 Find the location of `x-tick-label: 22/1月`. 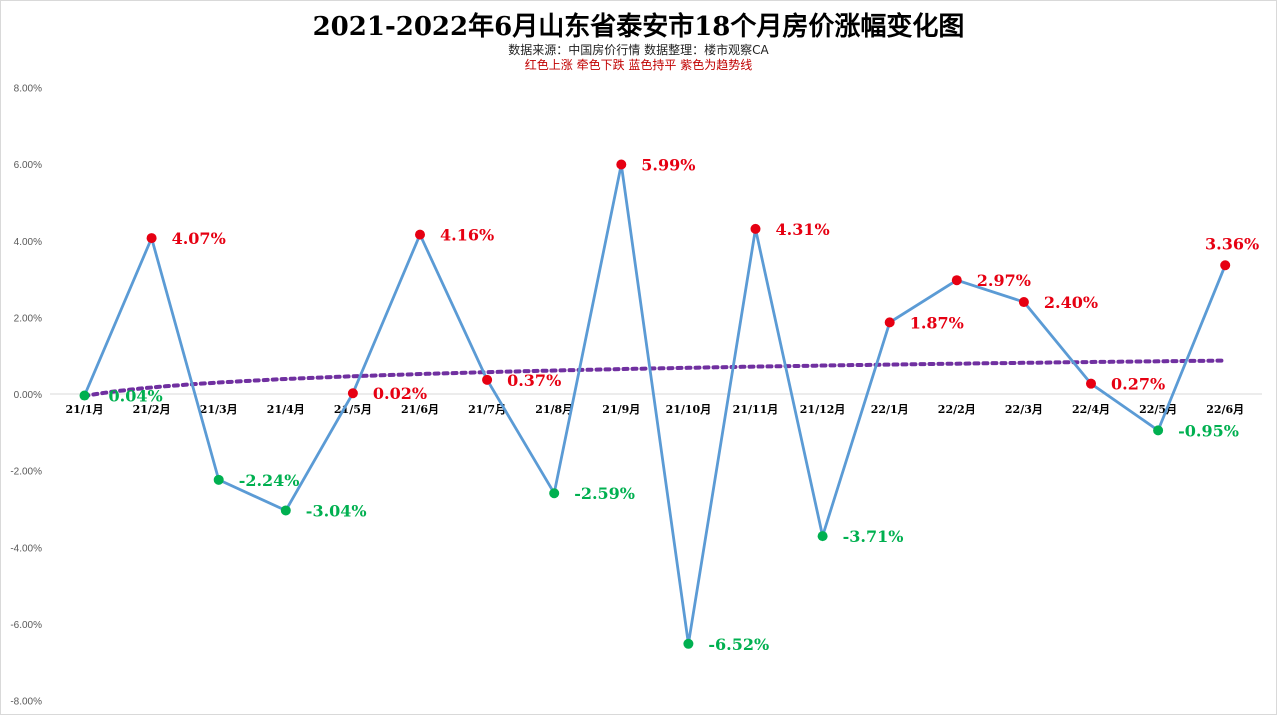

x-tick-label: 22/1月 is located at coordinates (890, 409).